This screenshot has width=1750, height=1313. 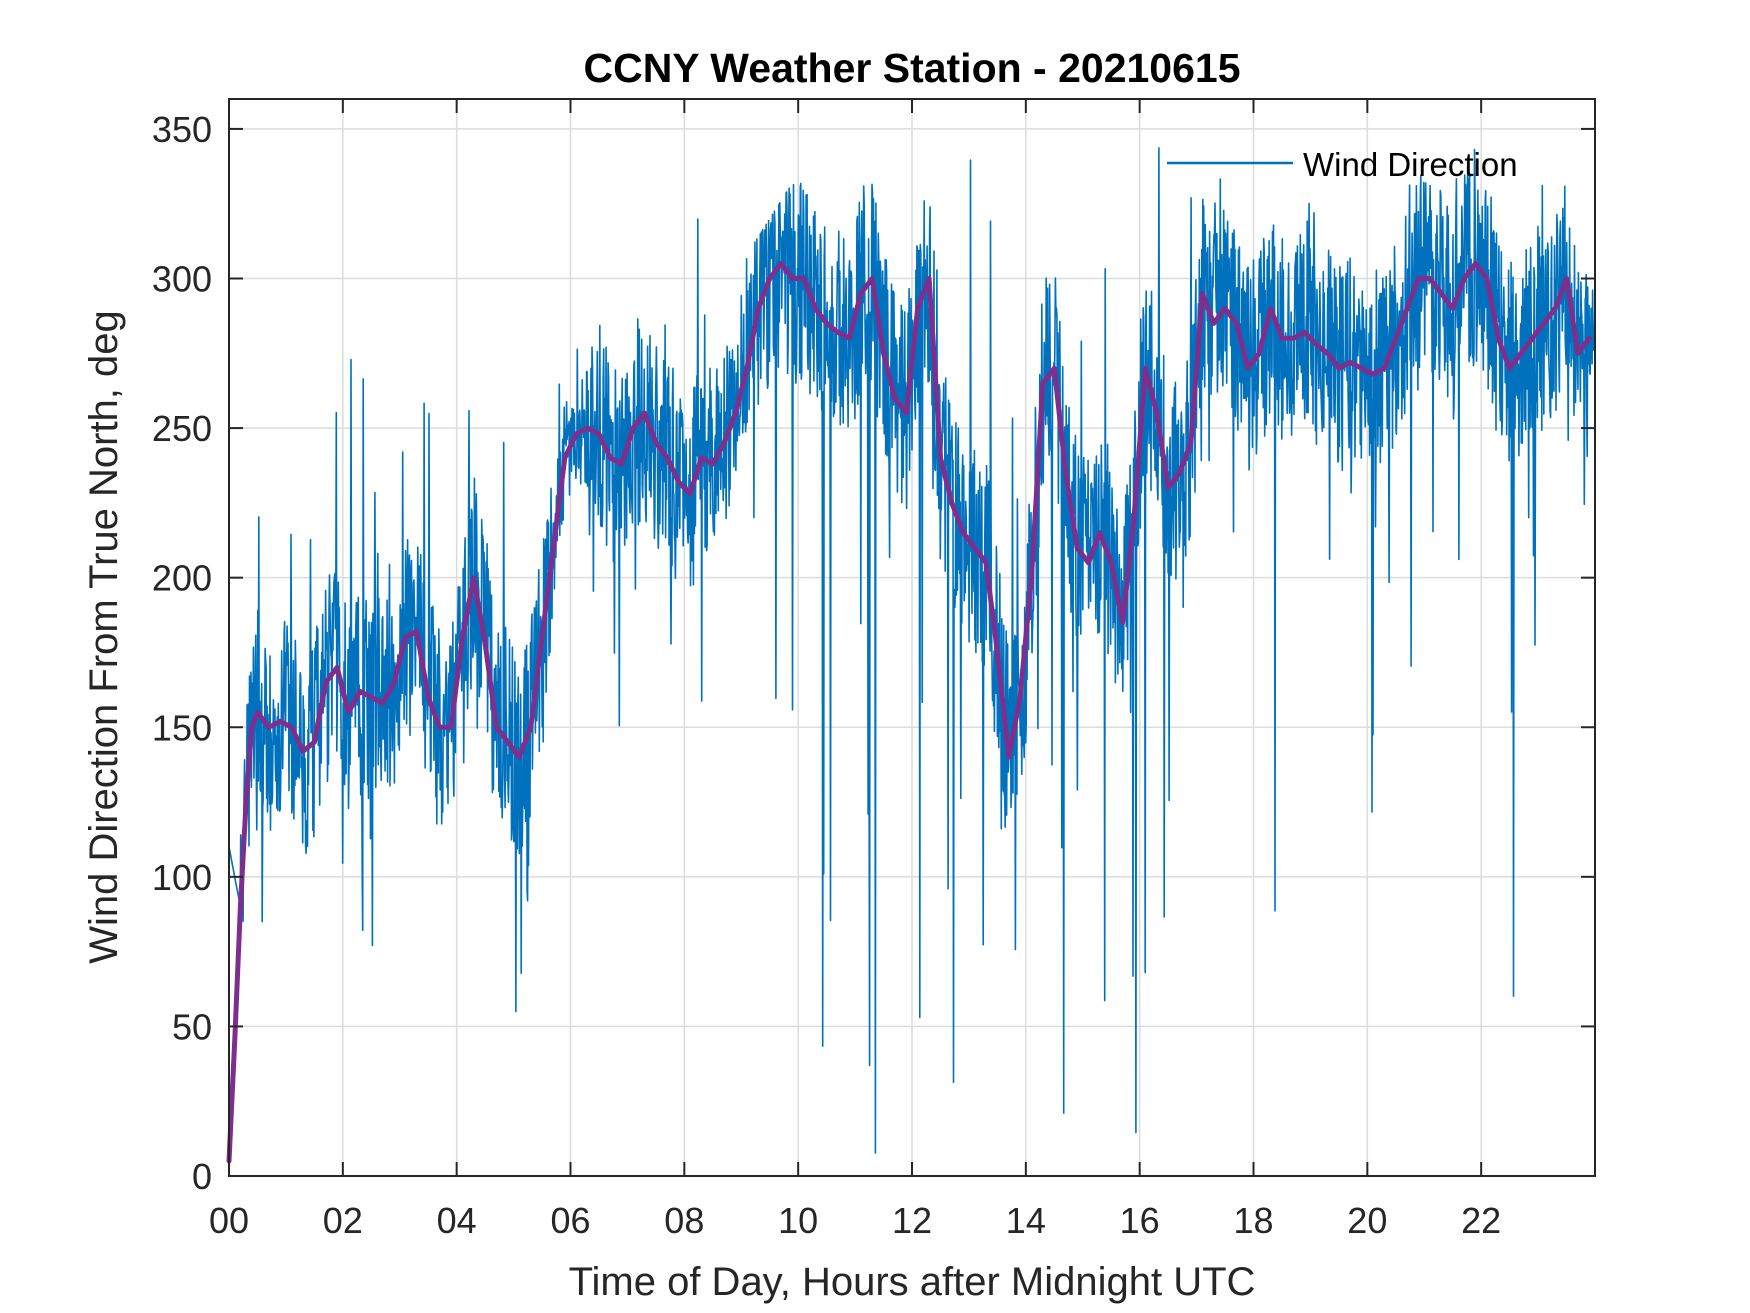 I want to click on y-tick-labels: 0 50 100 150 200 250 300 350, so click(x=182, y=653).